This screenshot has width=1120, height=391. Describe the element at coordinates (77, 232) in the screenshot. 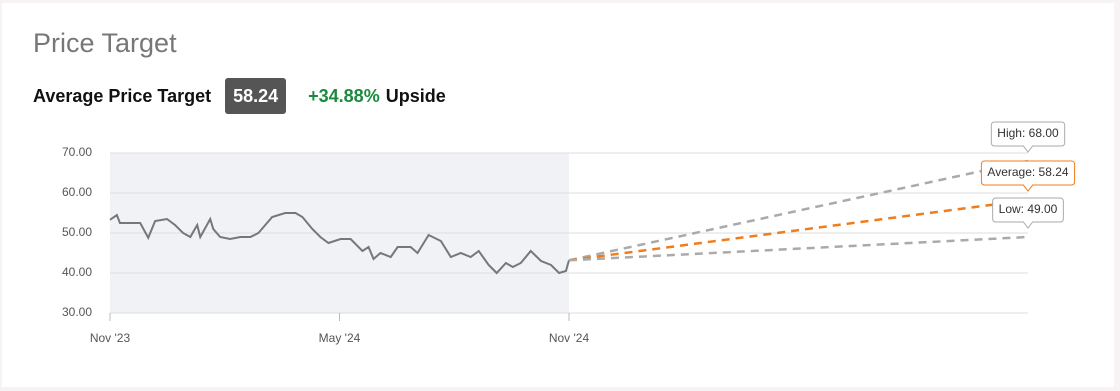

I see `y-tick-label: 50.00` at that location.